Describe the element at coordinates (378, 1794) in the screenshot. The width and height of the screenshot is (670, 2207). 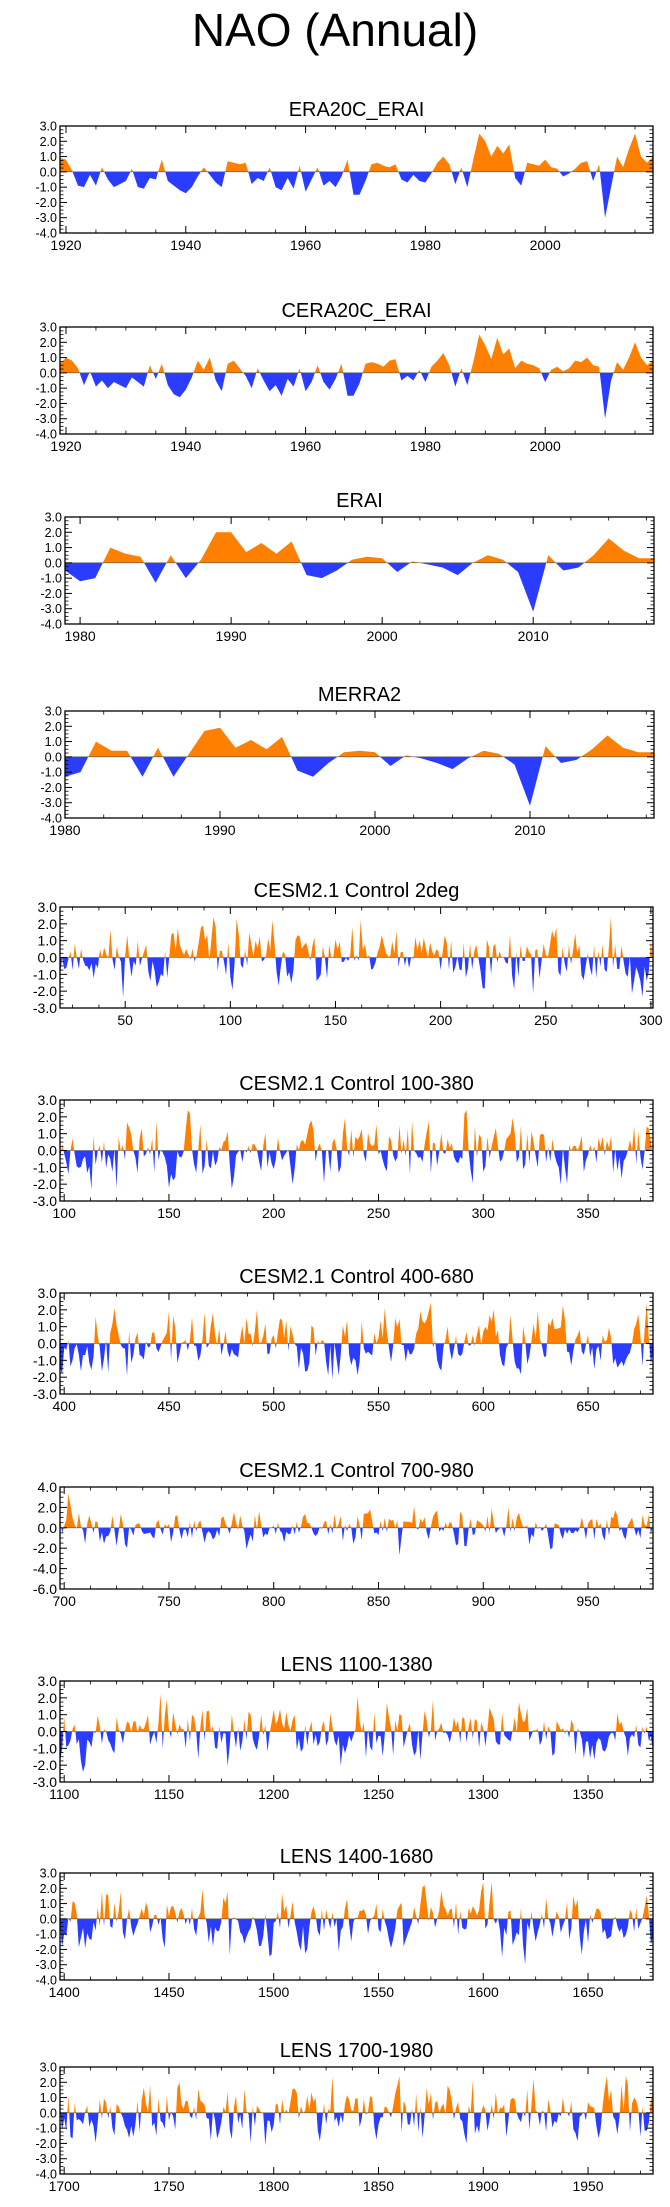
I see `x-tick-label: 1250` at that location.